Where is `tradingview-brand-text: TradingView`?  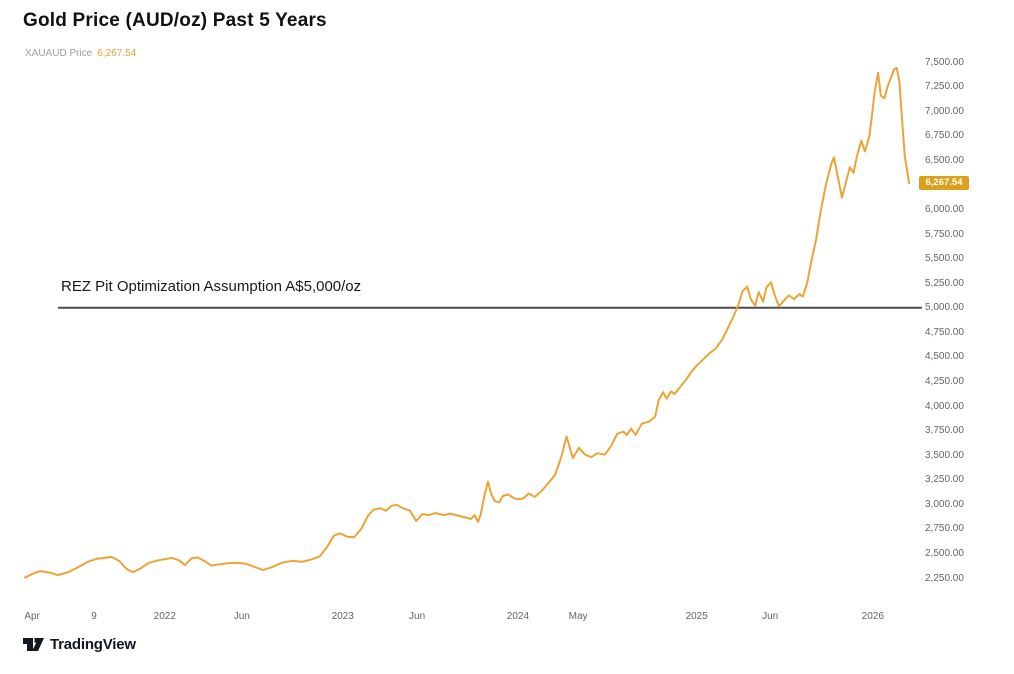 tradingview-brand-text: TradingView is located at coordinates (93, 644).